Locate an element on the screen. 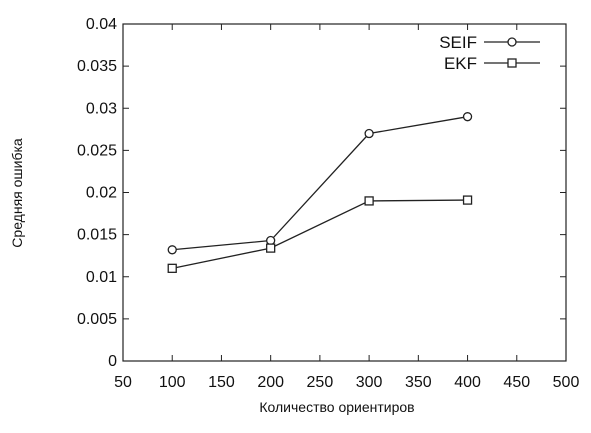 The height and width of the screenshot is (433, 591). x-tick-label: 100 is located at coordinates (172, 382).